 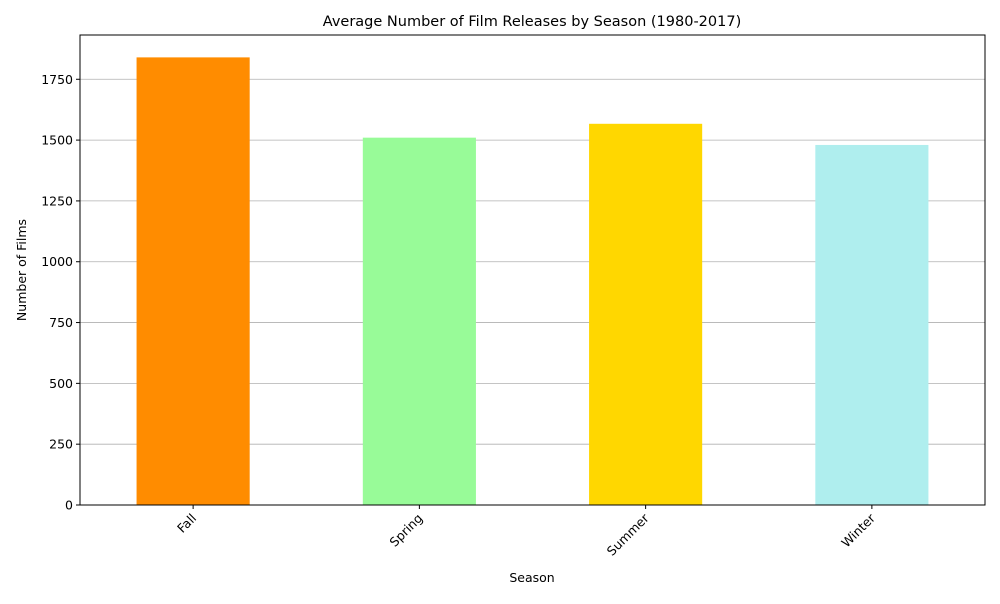 What do you see at coordinates (628, 534) in the screenshot?
I see `x-tick-label: Summer` at bounding box center [628, 534].